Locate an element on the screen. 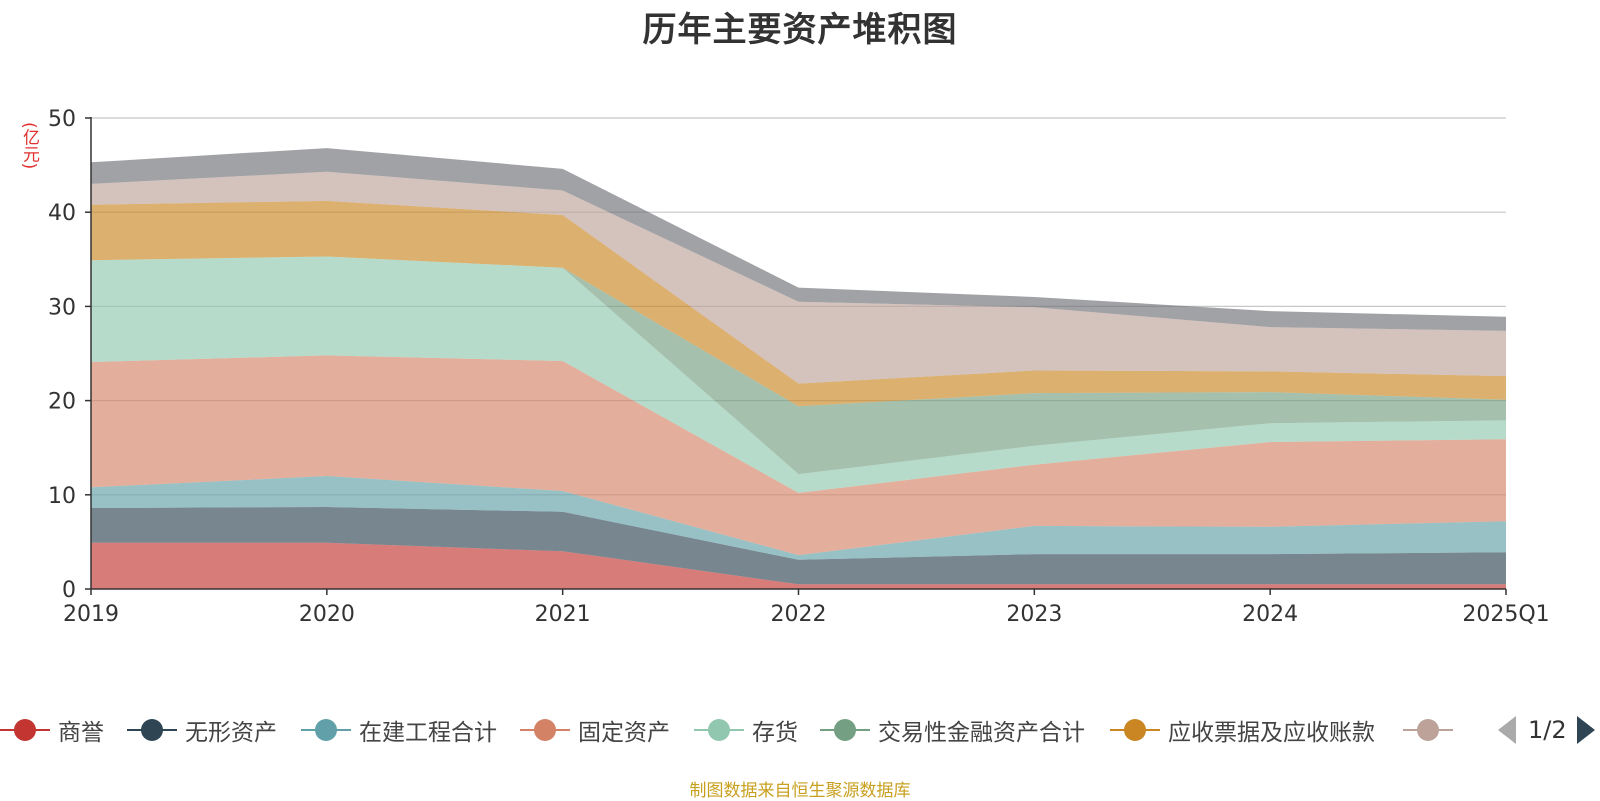 The image size is (1600, 801). y-tick-label: 40 is located at coordinates (62, 213).